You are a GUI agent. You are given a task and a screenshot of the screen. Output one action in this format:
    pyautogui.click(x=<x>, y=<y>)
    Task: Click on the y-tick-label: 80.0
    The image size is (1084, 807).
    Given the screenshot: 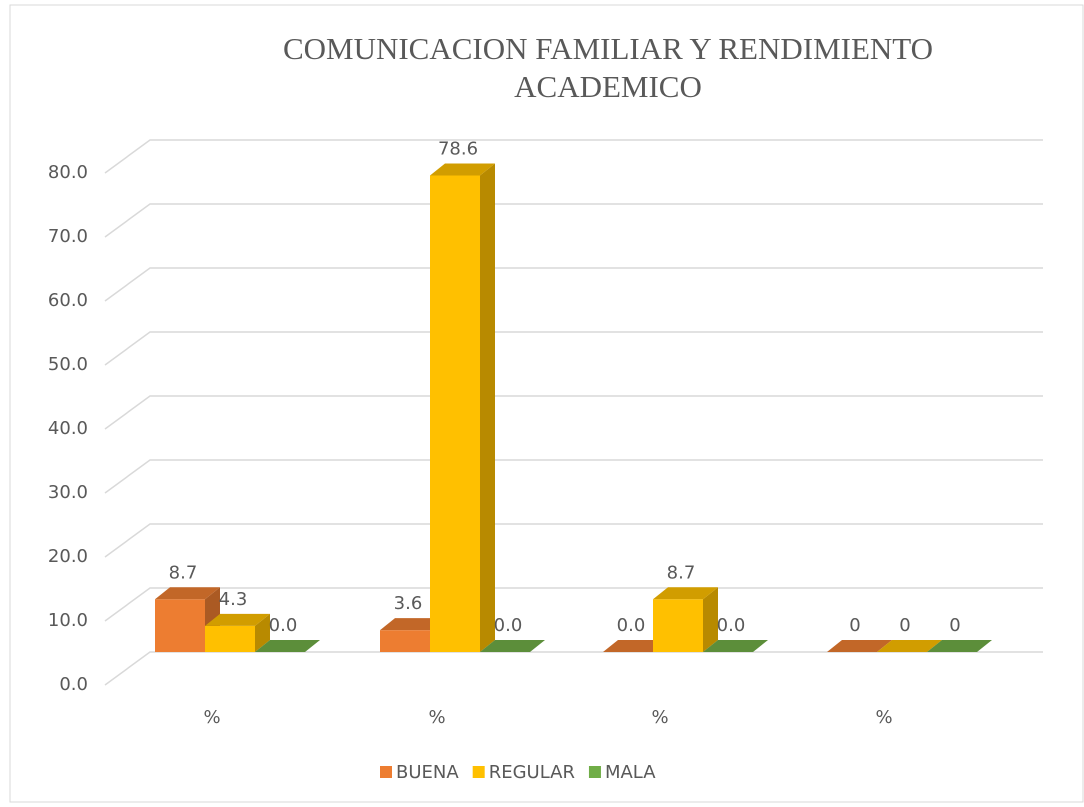 What is the action you would take?
    pyautogui.click(x=68, y=172)
    